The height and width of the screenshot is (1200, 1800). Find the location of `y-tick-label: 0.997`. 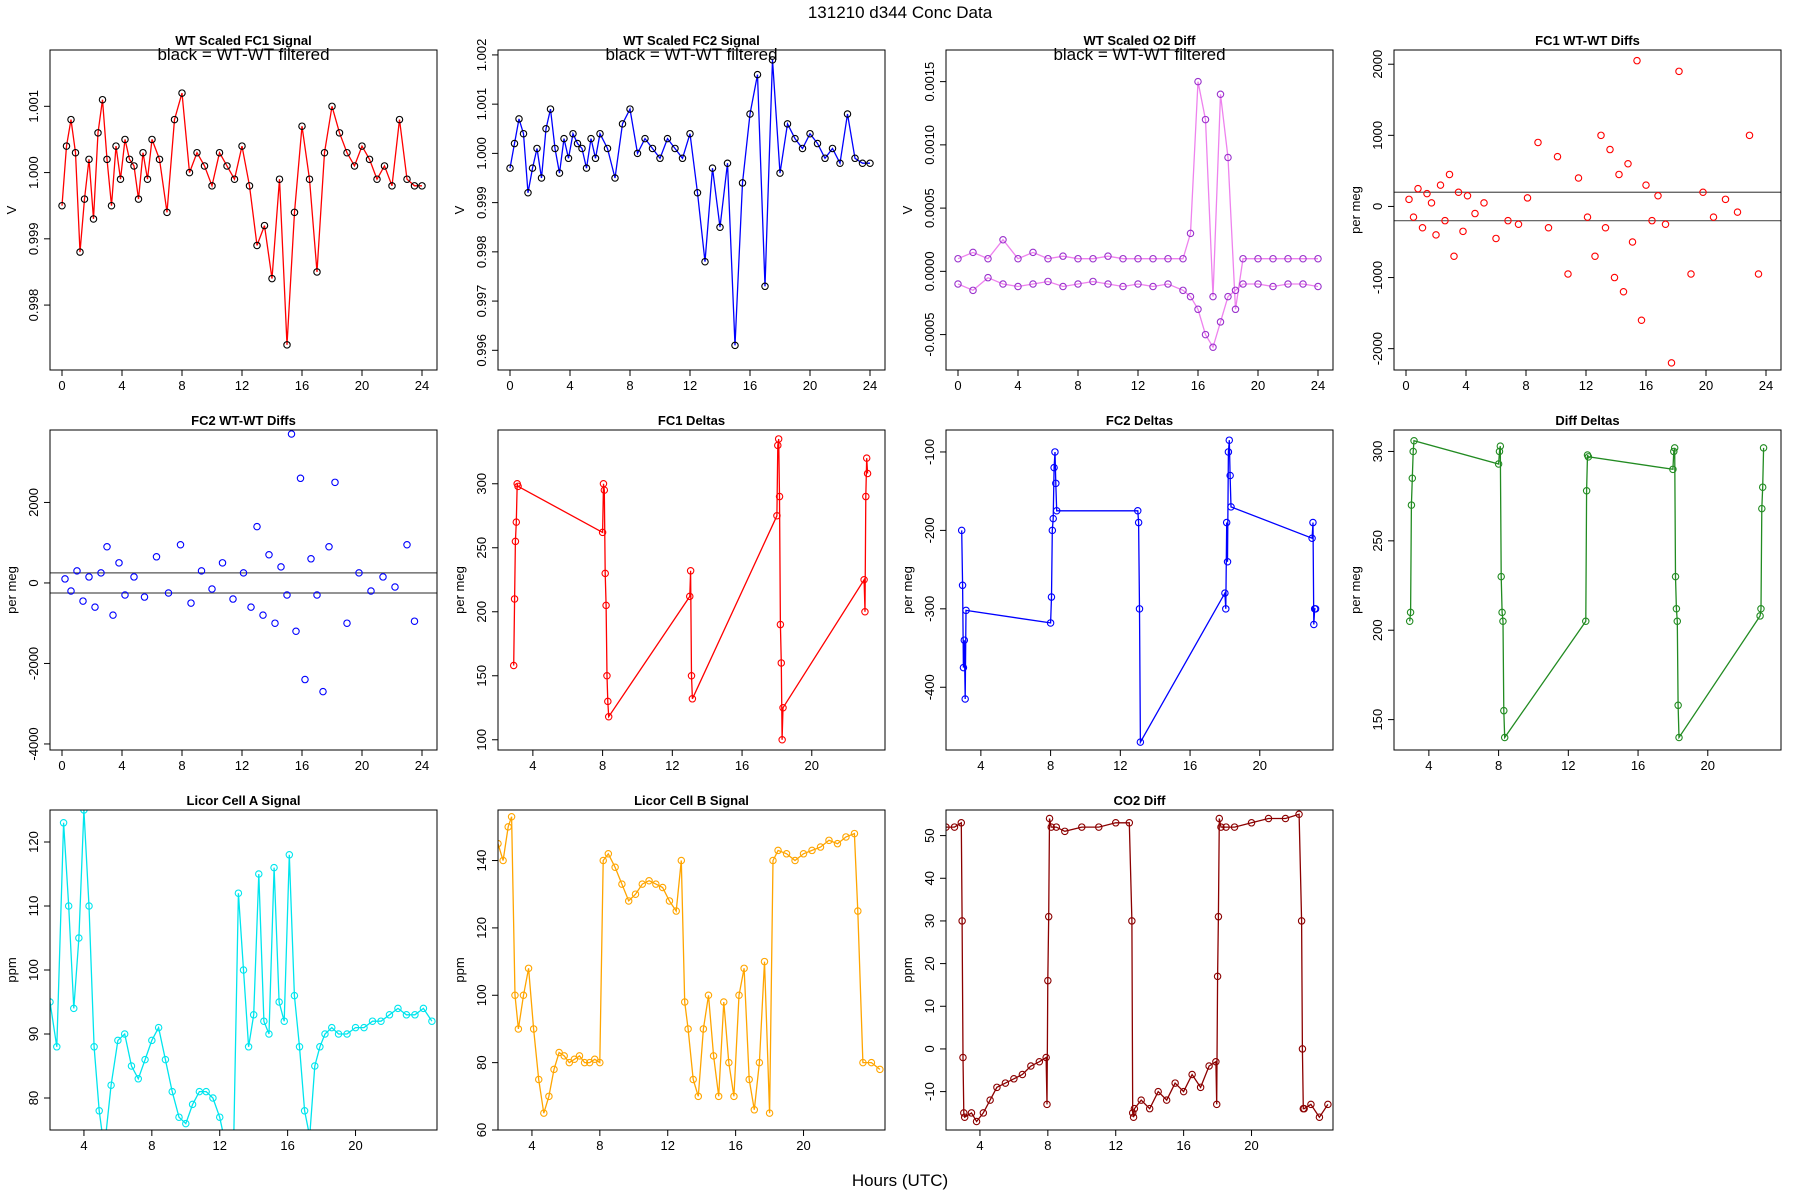

y-tick-label: 0.997 is located at coordinates (481, 301).